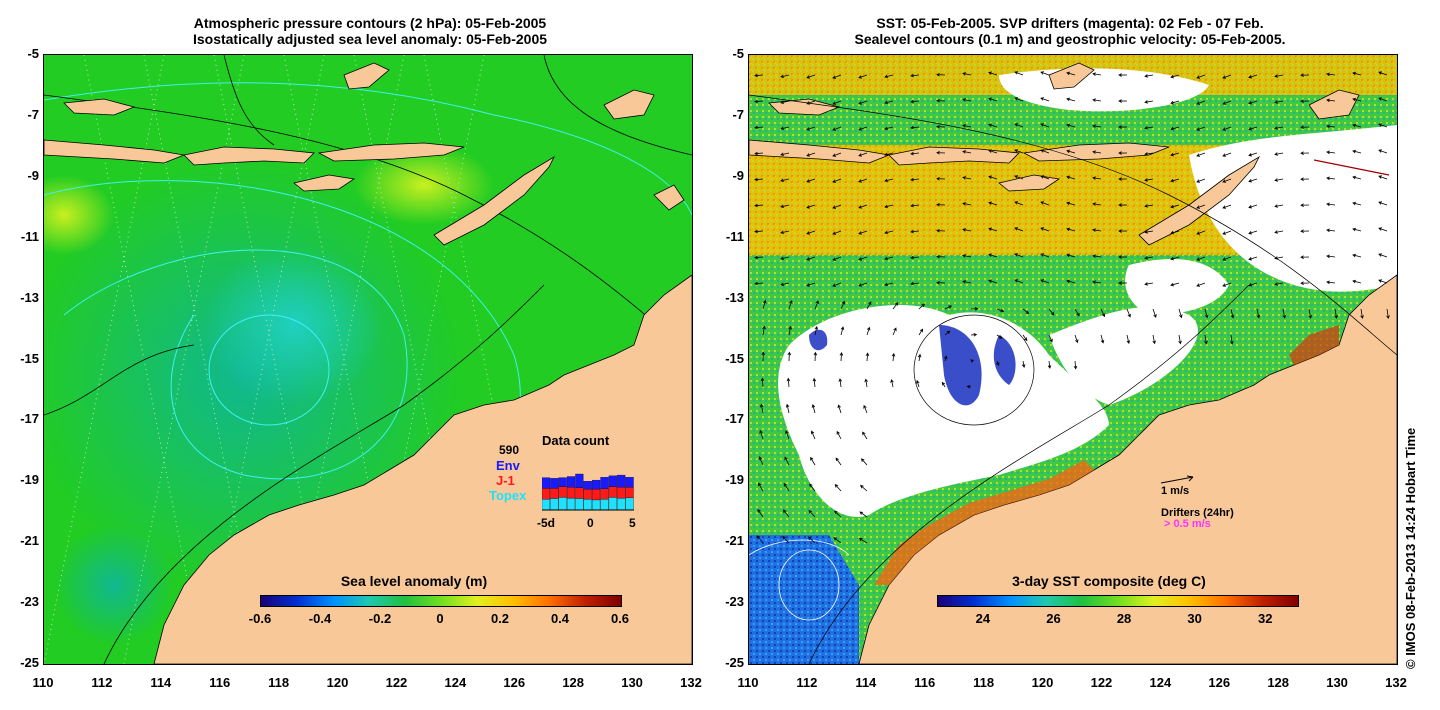  Describe the element at coordinates (734, 480) in the screenshot. I see `right-y-tick: -19` at that location.